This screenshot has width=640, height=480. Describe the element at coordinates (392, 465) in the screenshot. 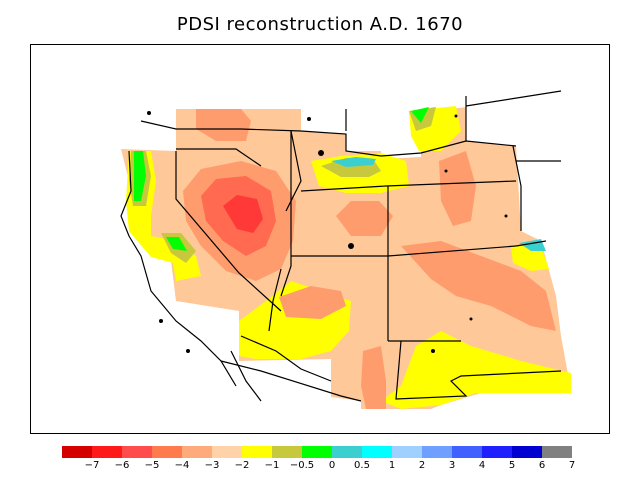

I see `legend-tick-label: 1` at that location.